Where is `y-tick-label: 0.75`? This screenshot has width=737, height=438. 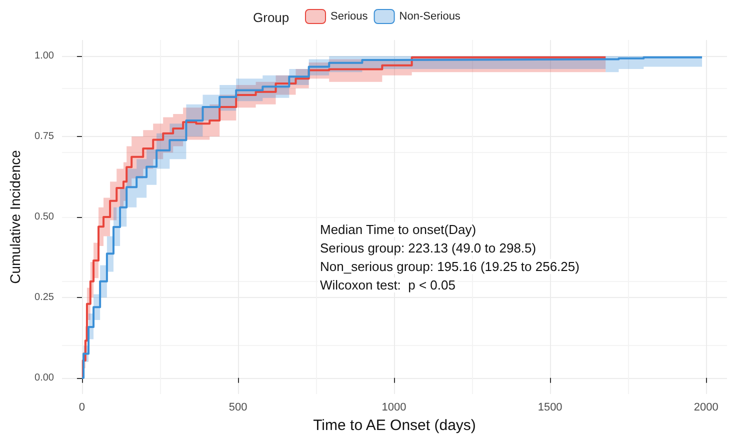 y-tick-label: 0.75 is located at coordinates (44, 136).